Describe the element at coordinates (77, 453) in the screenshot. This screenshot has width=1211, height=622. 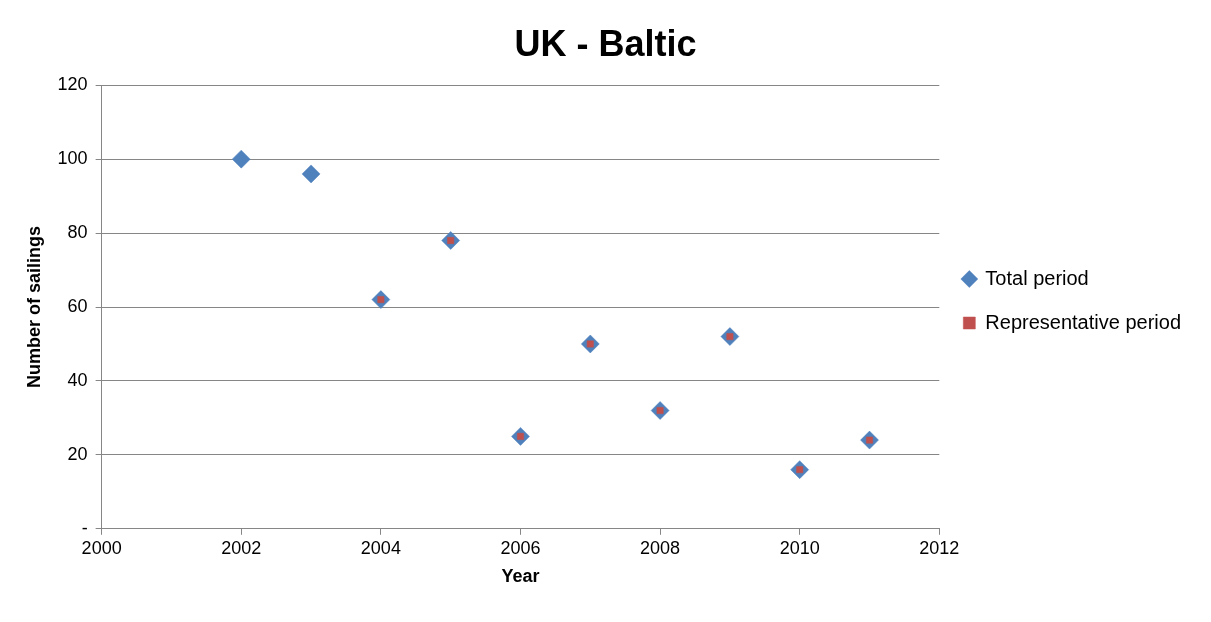
I see `y-tick-label: 20` at that location.